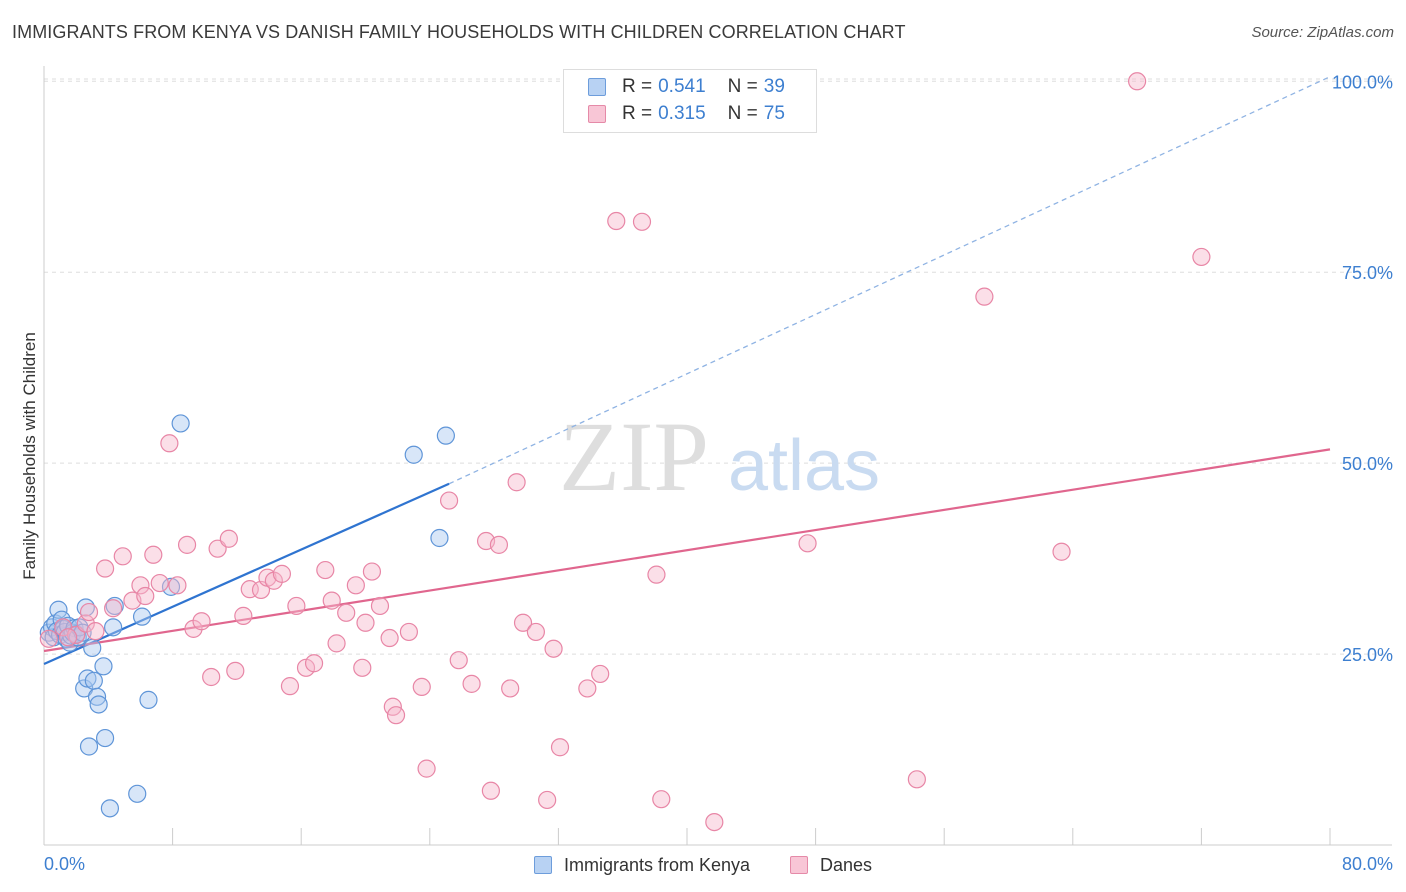  I want to click on legend-r-label-danes: R =, so click(637, 113).